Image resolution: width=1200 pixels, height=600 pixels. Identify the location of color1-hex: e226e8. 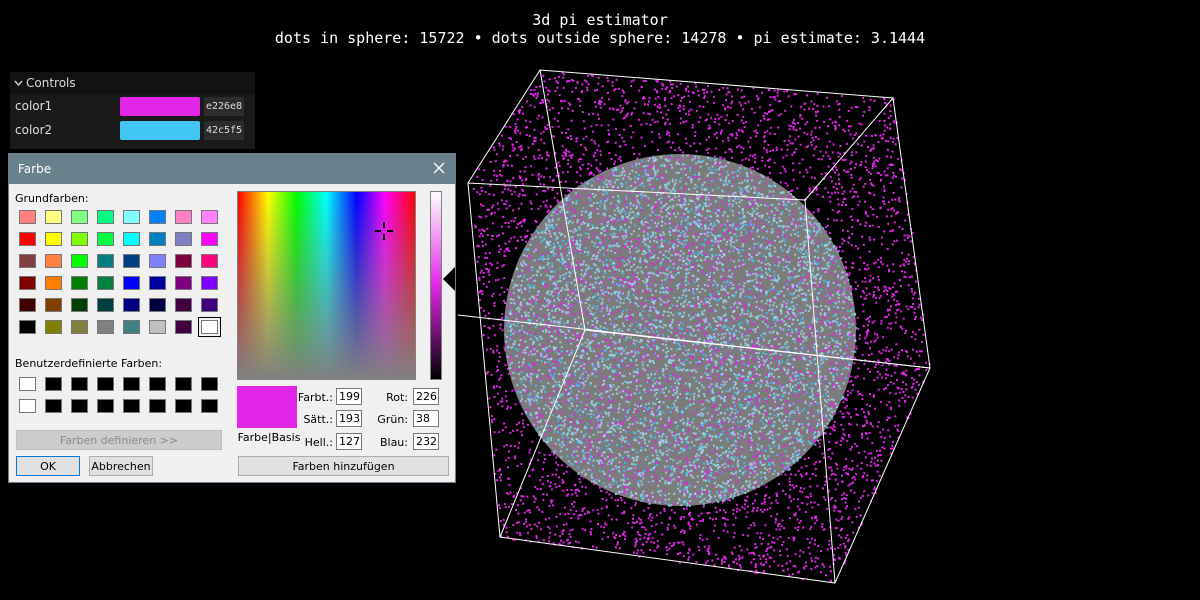
(224, 106).